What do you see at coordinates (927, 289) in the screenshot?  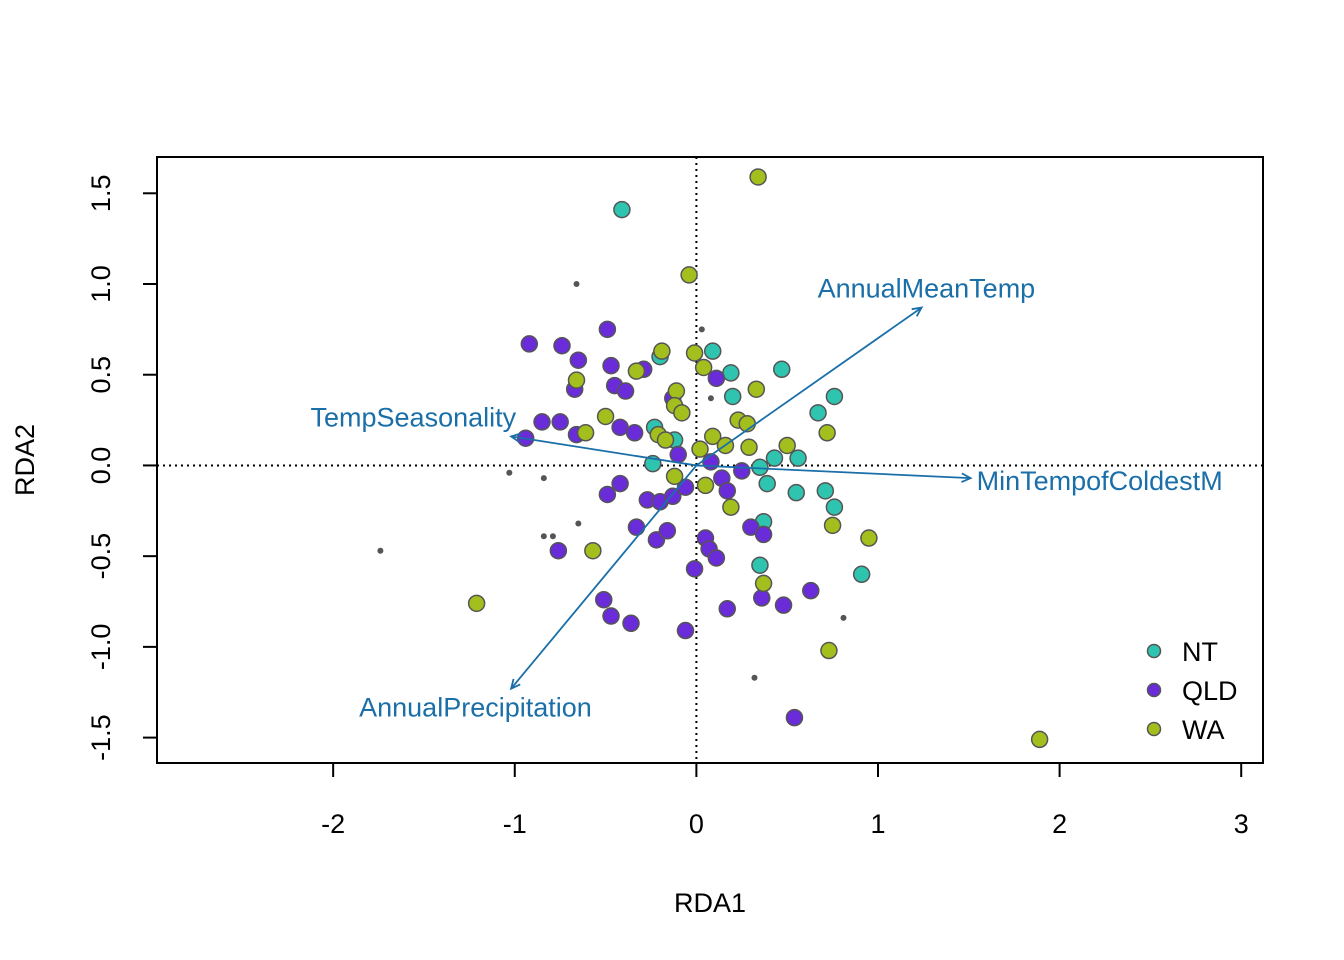 I see `arrow-label: AnnualMeanTemp` at bounding box center [927, 289].